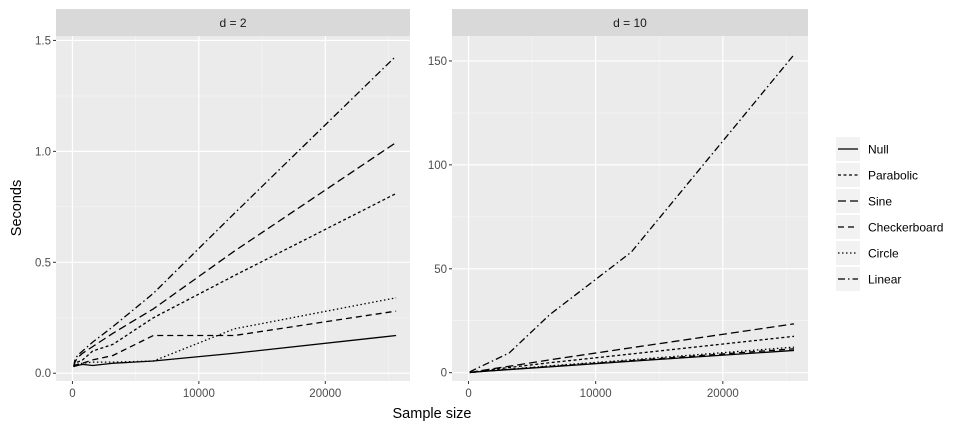  I want to click on legend-item-circle: Circle, so click(867, 253).